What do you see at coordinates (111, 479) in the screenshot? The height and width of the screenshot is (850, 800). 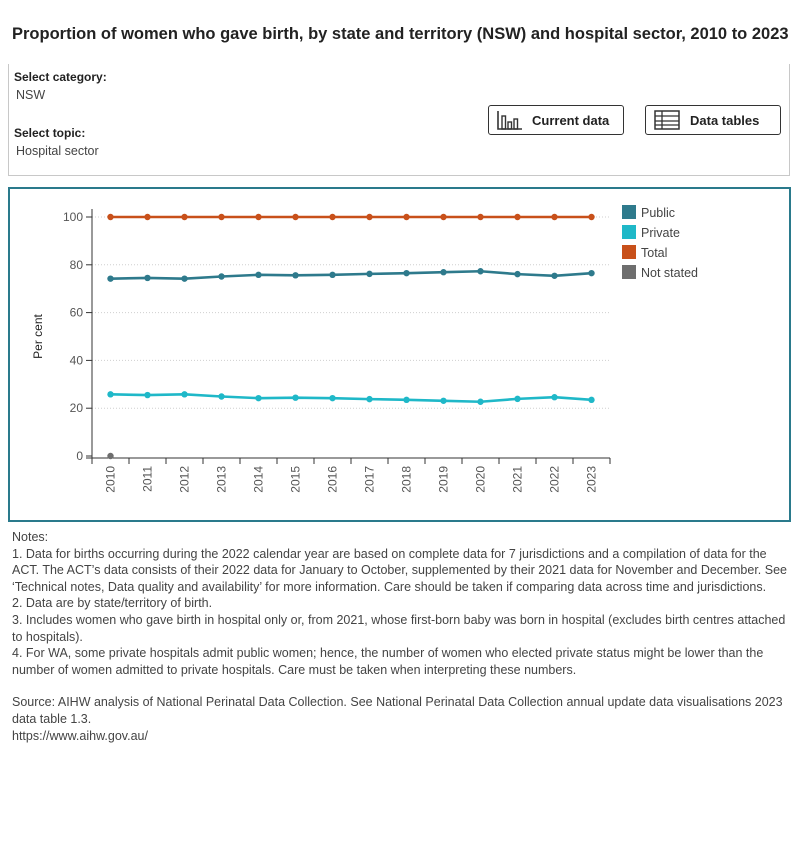 I see `x-tick-label: 2010` at bounding box center [111, 479].